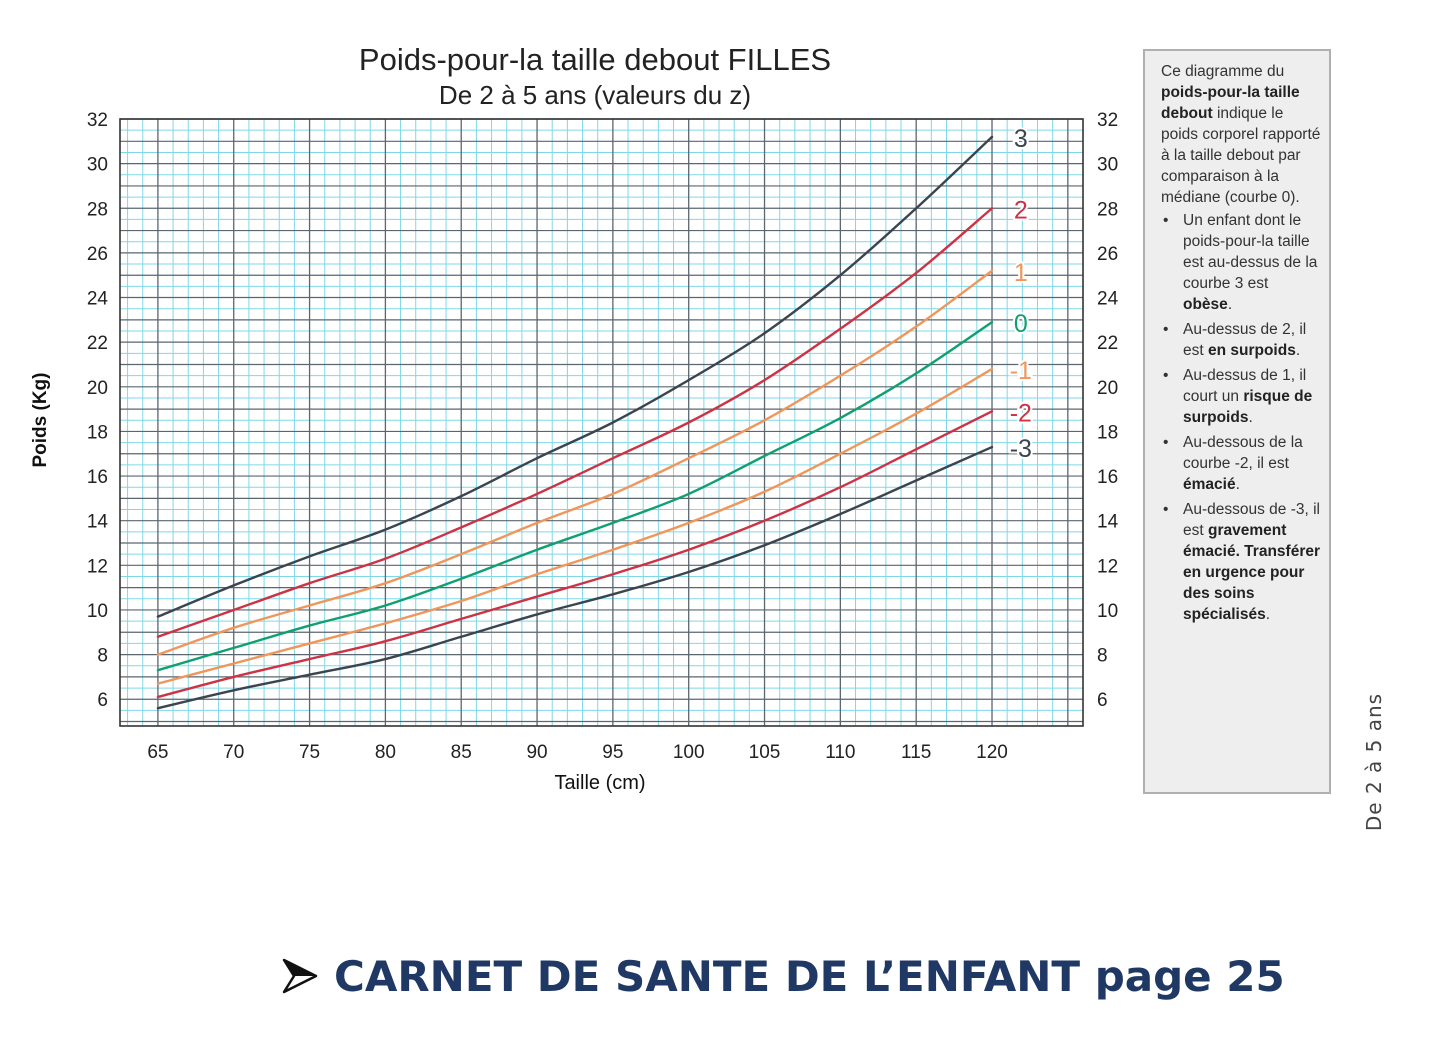 This screenshot has height=1056, width=1436. Describe the element at coordinates (1021, 371) in the screenshot. I see `series-label: -1` at that location.